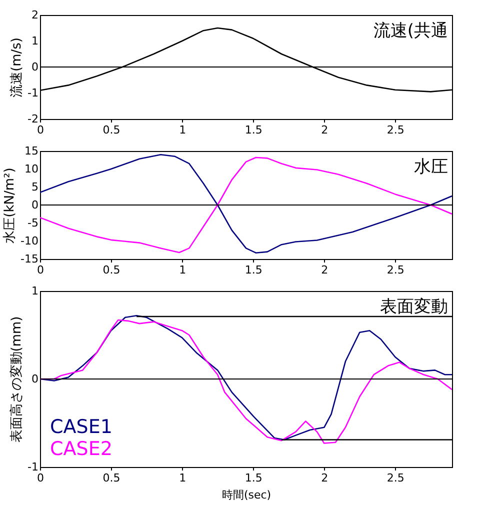  I want to click on y-axis-title: 表面高さの変動(mm), so click(16, 379).